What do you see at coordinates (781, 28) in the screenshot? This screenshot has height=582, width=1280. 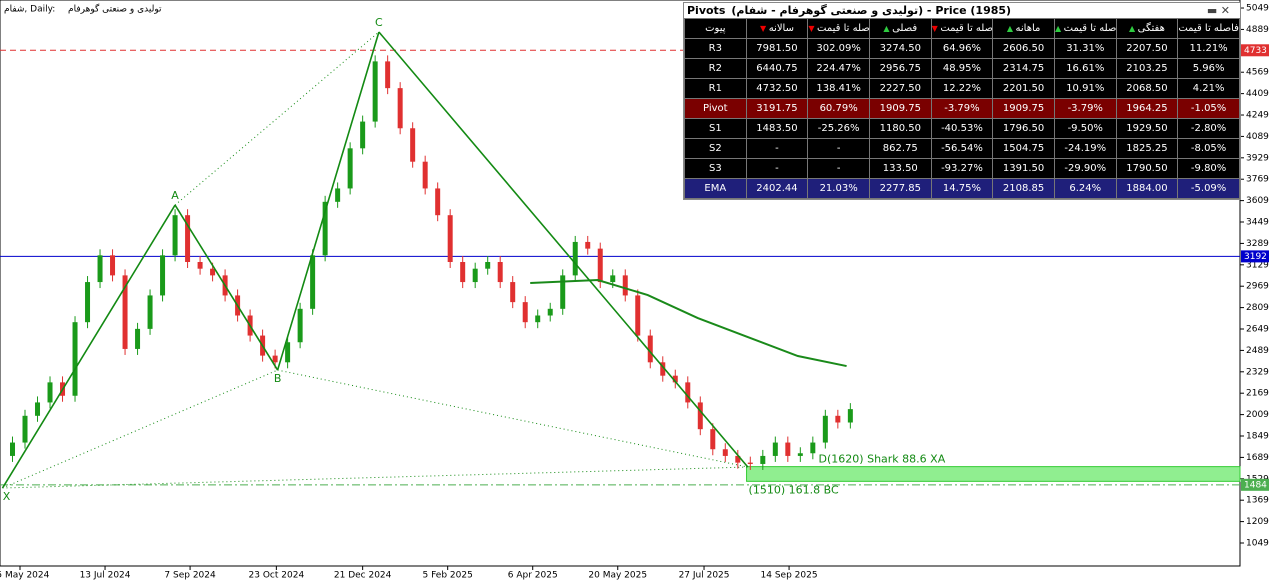 I see `header-text: سالانه` at bounding box center [781, 28].